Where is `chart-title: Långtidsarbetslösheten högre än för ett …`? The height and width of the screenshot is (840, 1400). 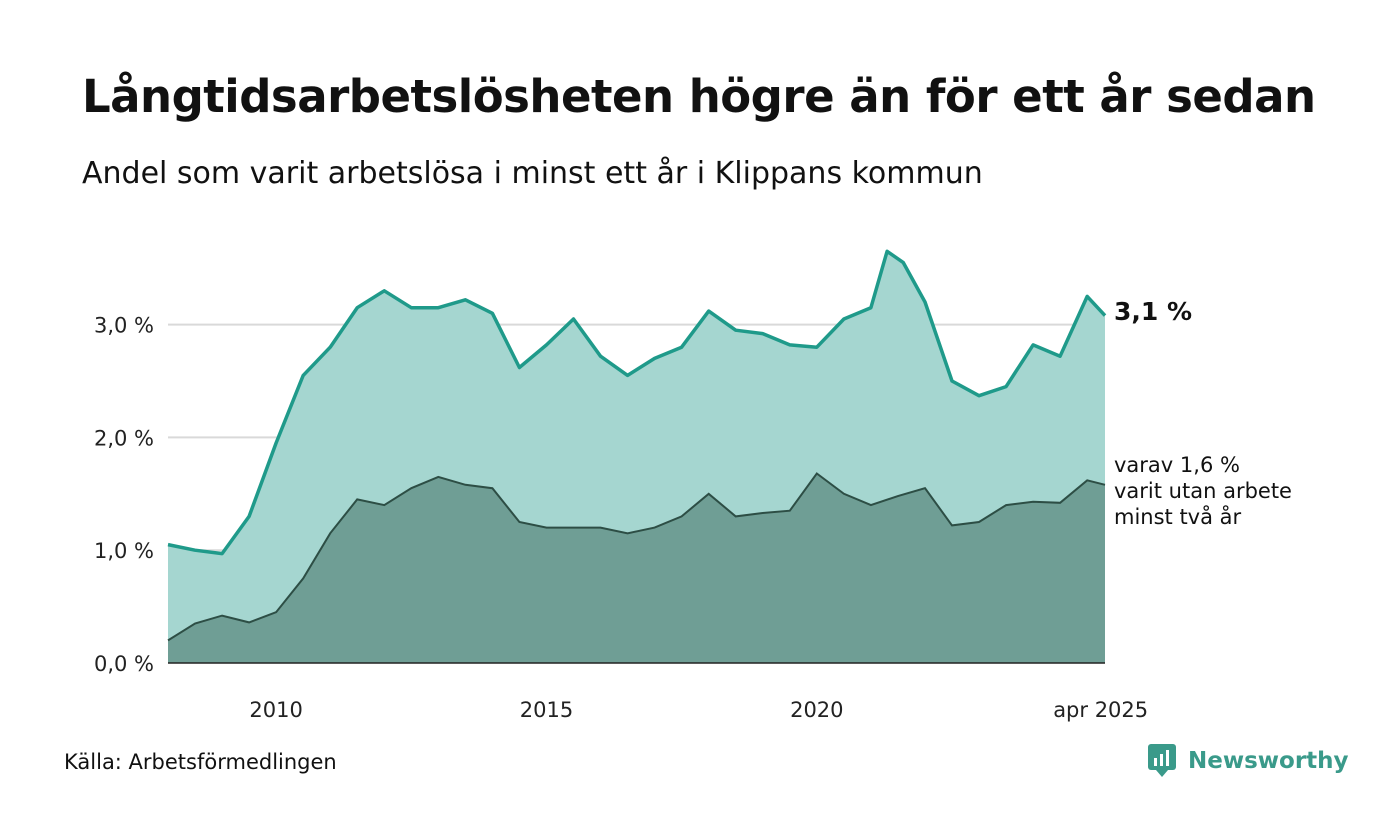
chart-title: Långtidsarbetslösheten högre än för ett … is located at coordinates (699, 96).